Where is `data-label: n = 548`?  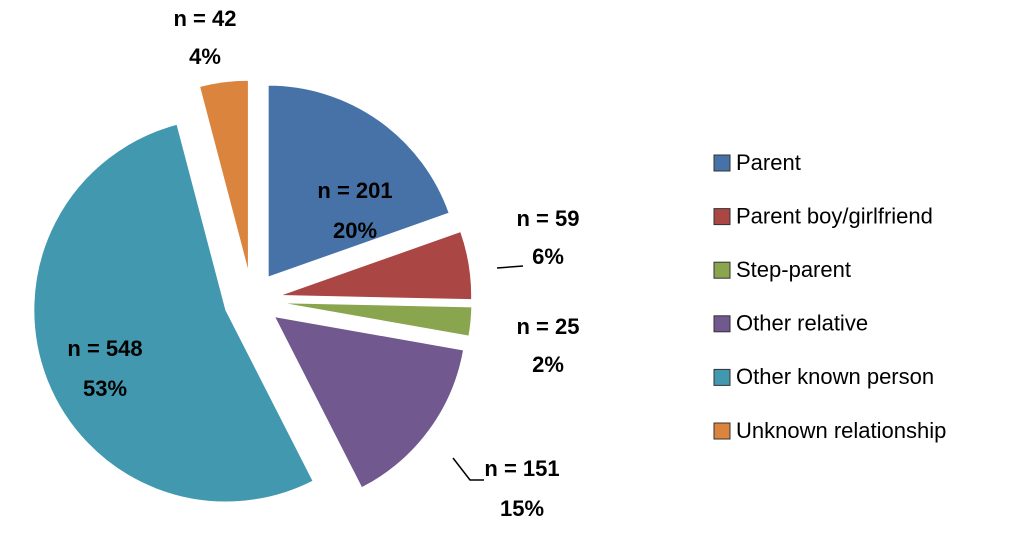
data-label: n = 548 is located at coordinates (104, 348).